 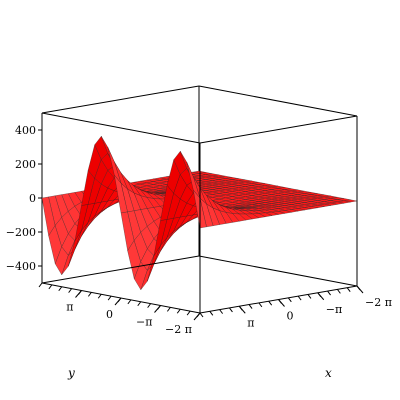 What do you see at coordinates (69, 307) in the screenshot?
I see `y-tick-label: π` at bounding box center [69, 307].